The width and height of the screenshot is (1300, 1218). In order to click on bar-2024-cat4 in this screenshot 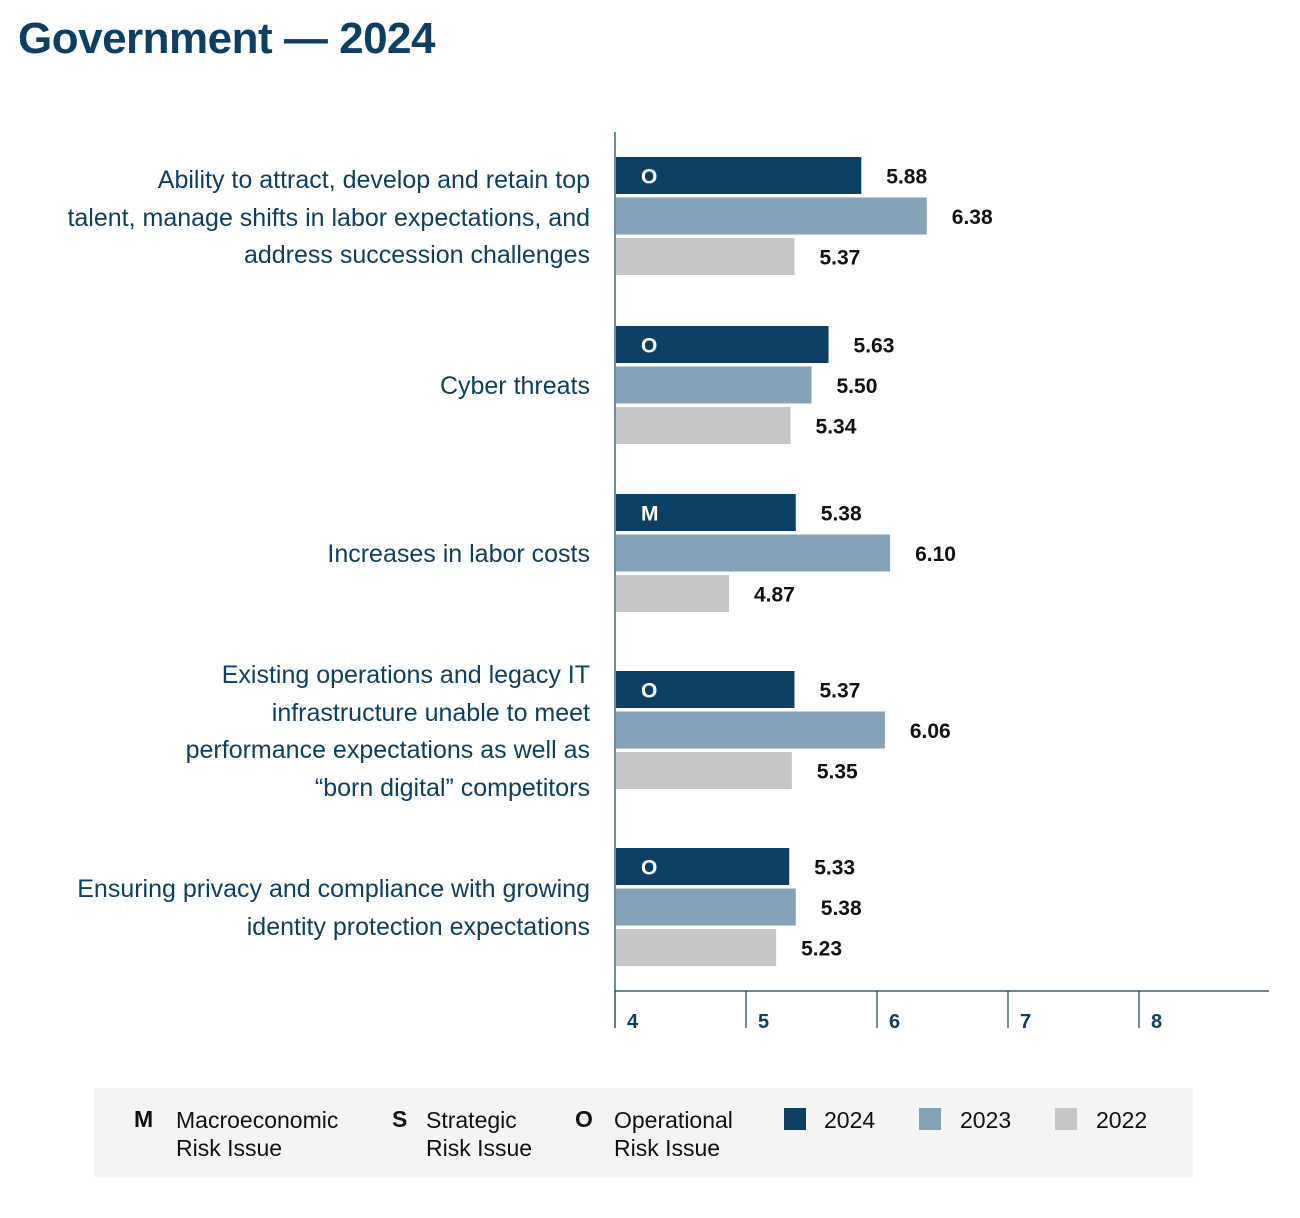, I will do `click(705, 689)`.